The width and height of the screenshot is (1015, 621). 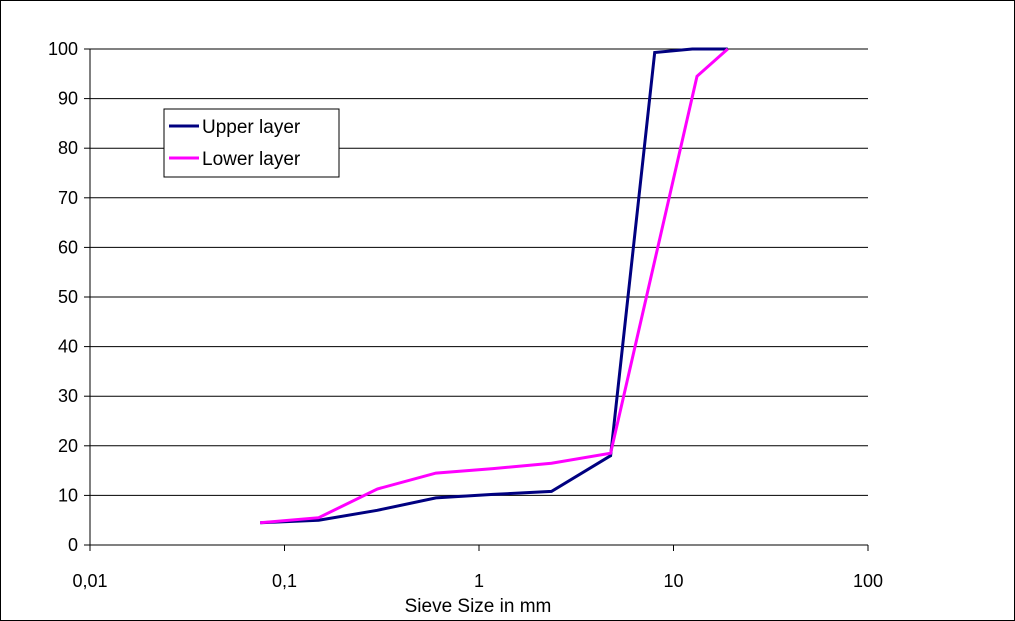 I want to click on y-tick-label: 0, so click(x=73, y=545).